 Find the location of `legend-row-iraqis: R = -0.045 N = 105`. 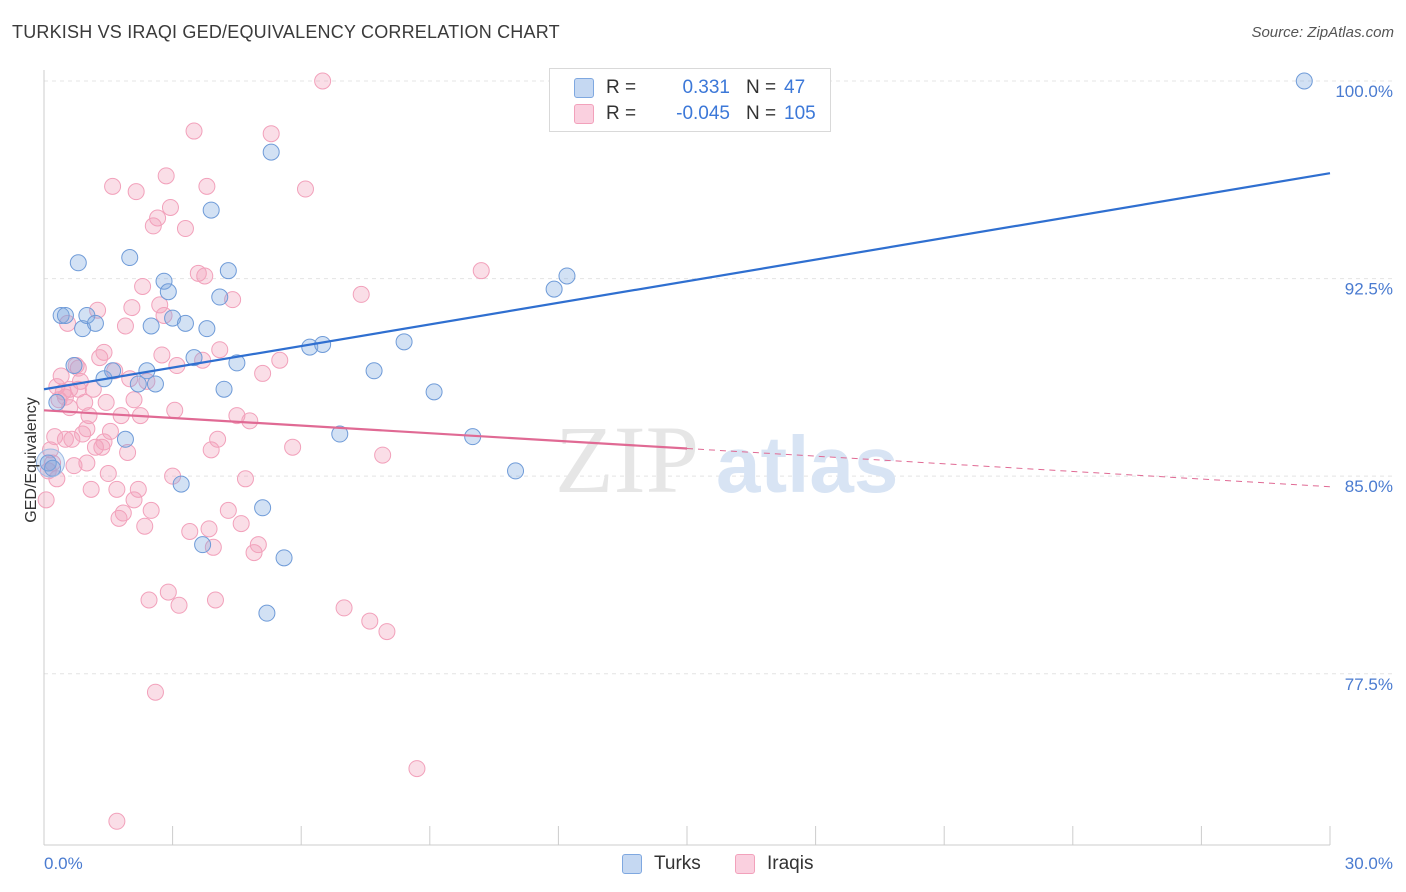

legend-row-iraqis: R = -0.045 N = 105 is located at coordinates (695, 114).